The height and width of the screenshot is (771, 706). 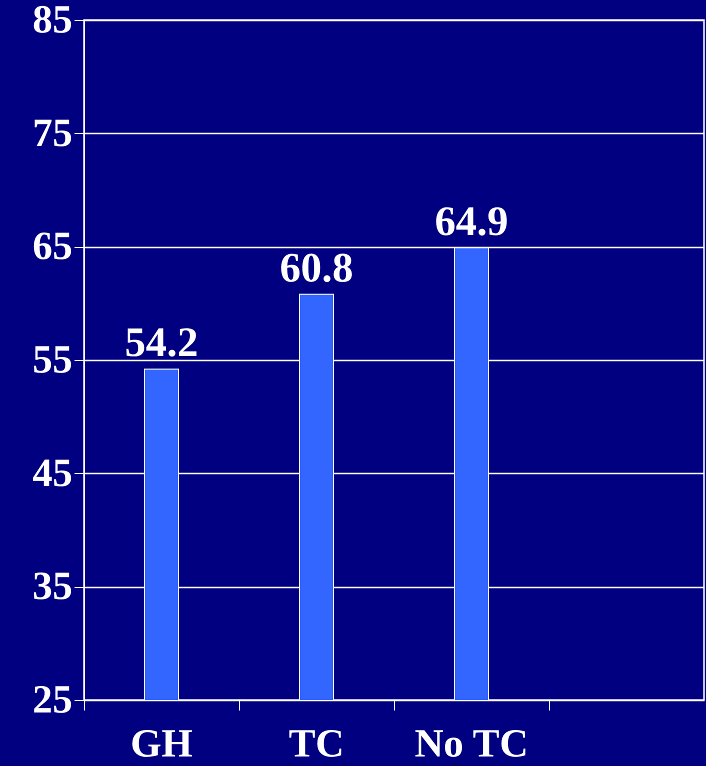 I want to click on x-tick-label: TC, so click(x=316, y=743).